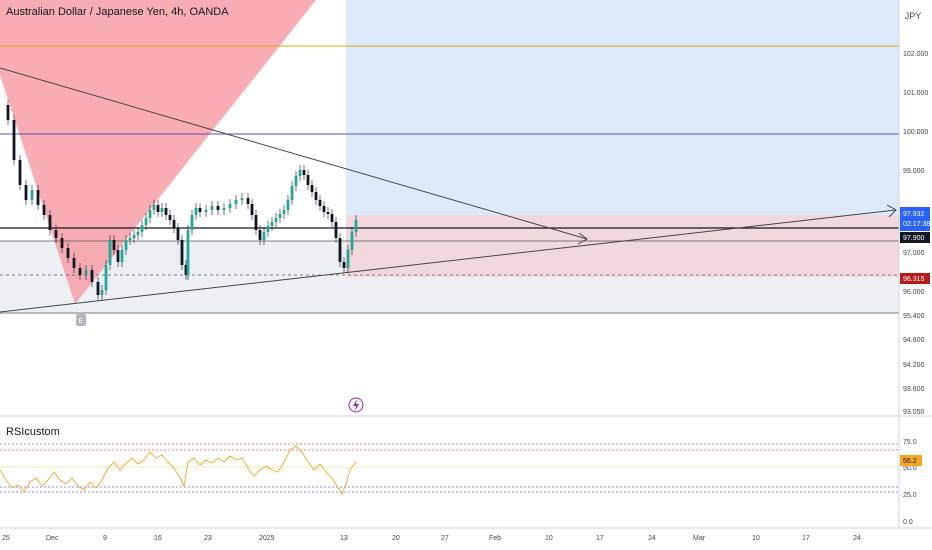  What do you see at coordinates (622, 295) in the screenshot?
I see `gray-range-zone-right` at bounding box center [622, 295].